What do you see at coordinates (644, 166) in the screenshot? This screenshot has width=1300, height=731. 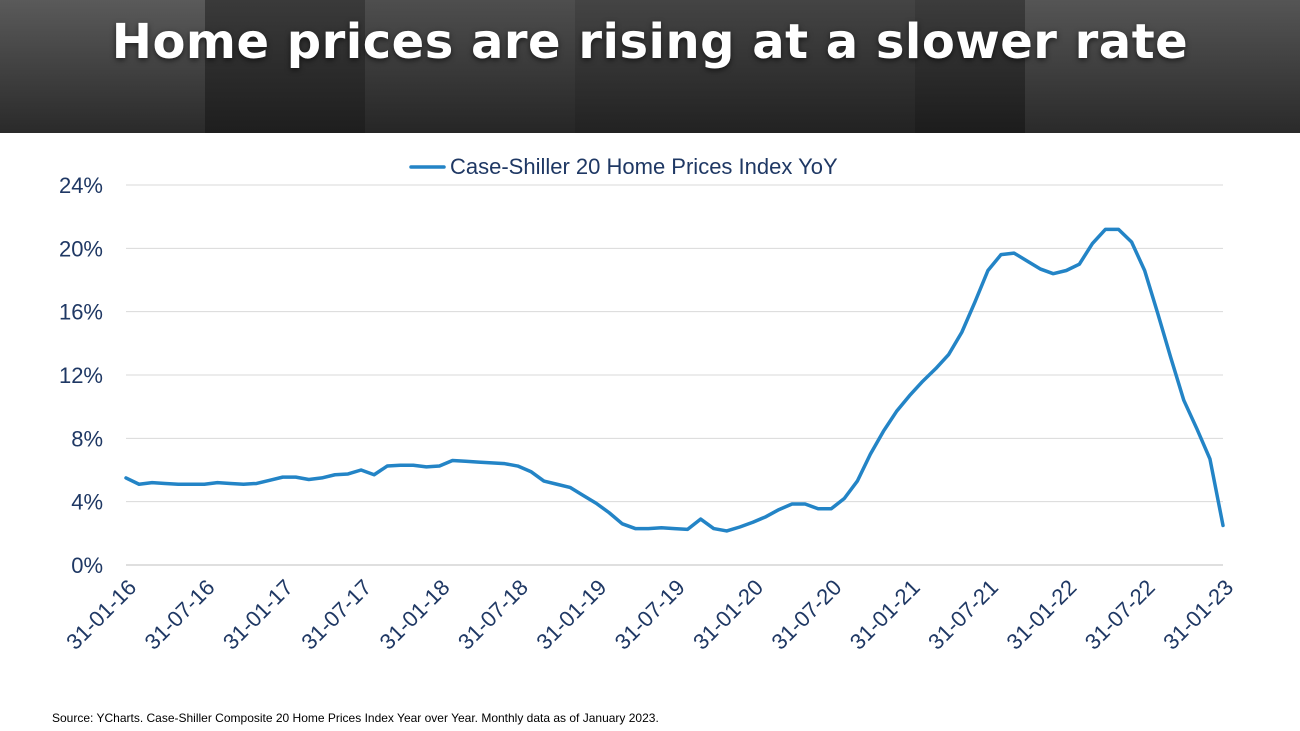 I see `legend-label: Case-Shiller 20 Home Prices Index YoY` at bounding box center [644, 166].